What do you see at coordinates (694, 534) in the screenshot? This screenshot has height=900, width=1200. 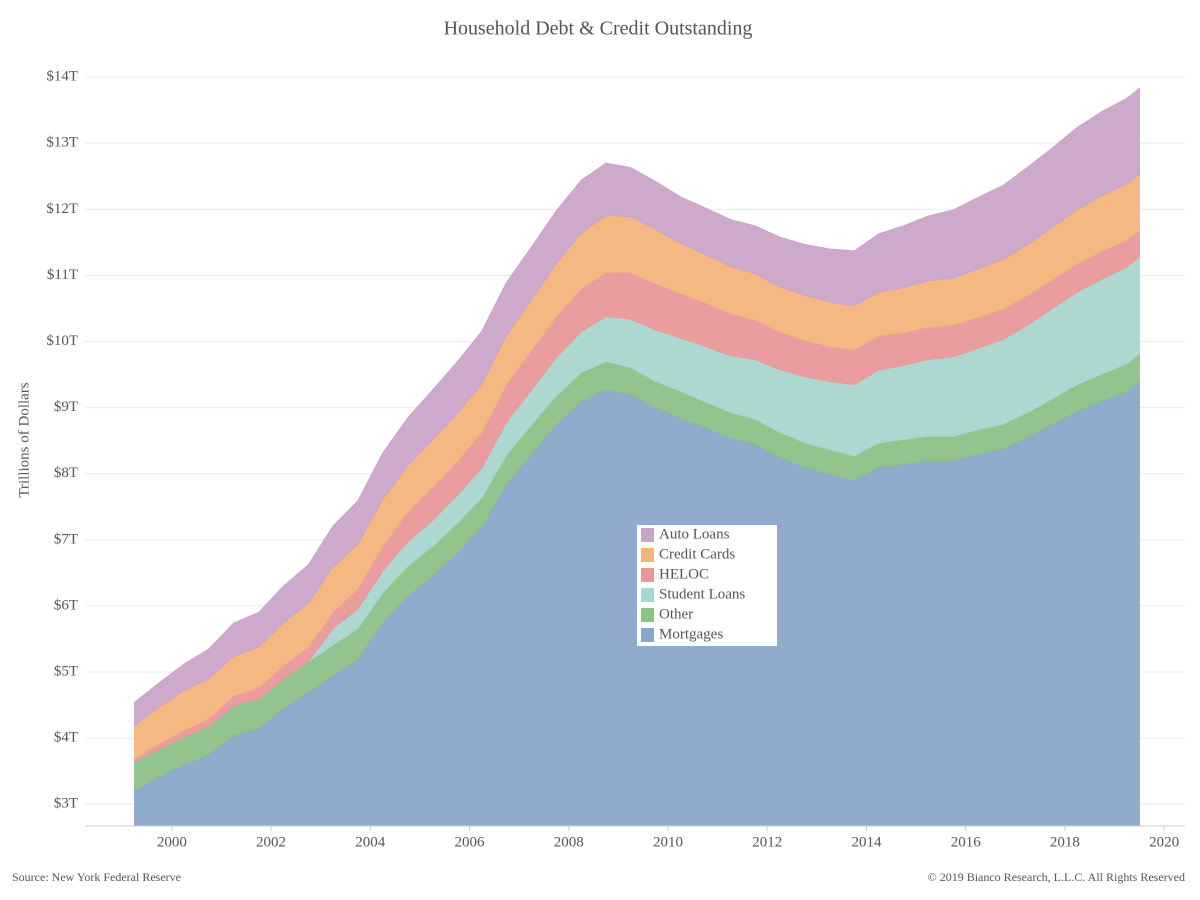 I see `legend-label: Auto Loans` at bounding box center [694, 534].